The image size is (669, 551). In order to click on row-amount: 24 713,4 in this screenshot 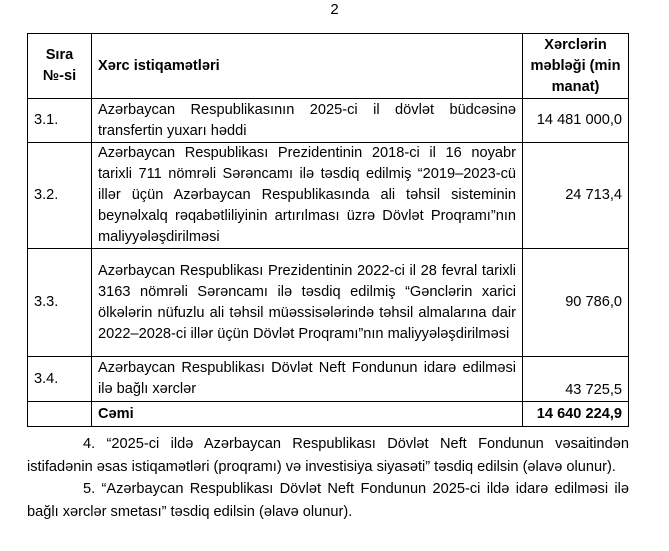, I will do `click(575, 195)`.